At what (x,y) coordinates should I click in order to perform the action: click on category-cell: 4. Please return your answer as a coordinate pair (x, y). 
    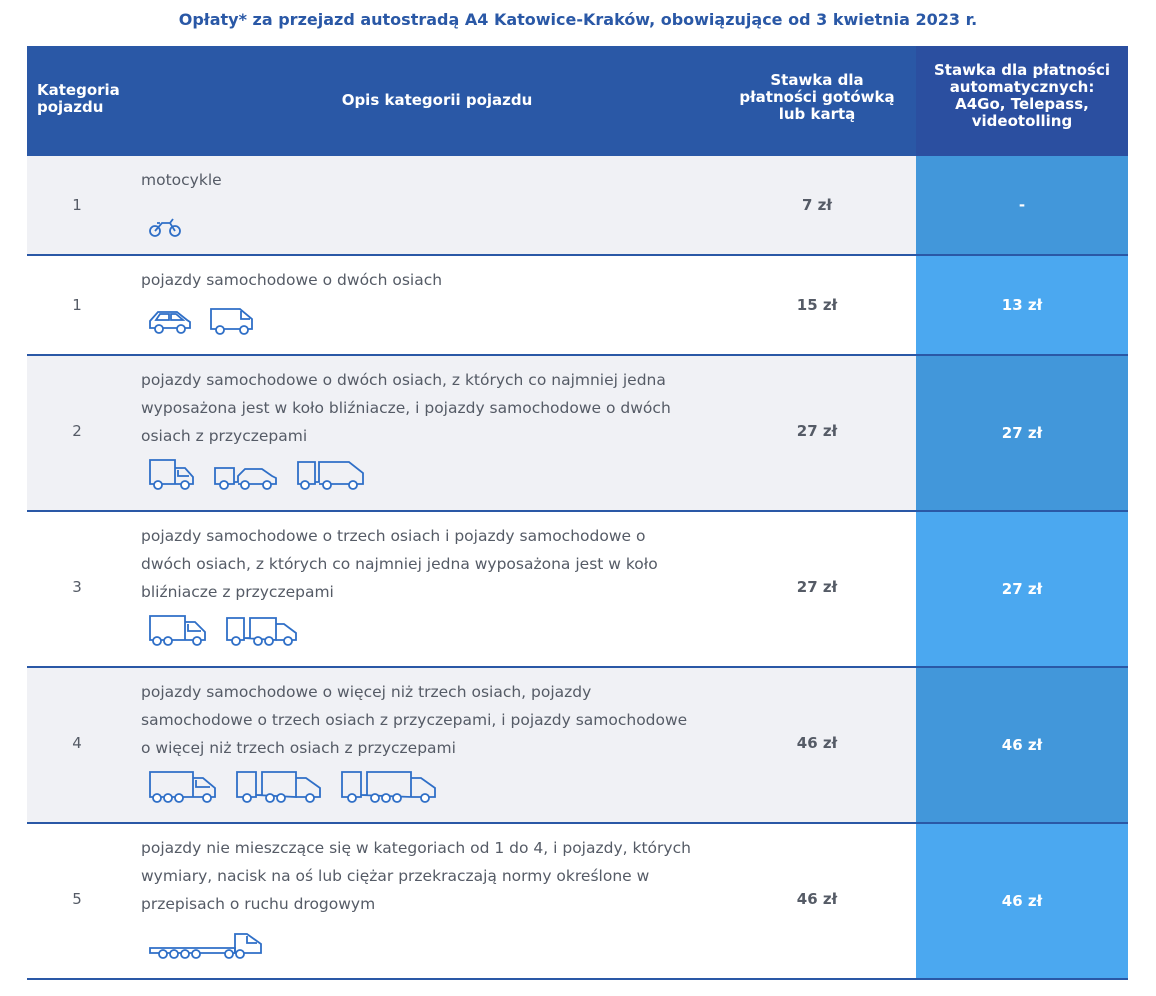
    Looking at the image, I should click on (77, 743).